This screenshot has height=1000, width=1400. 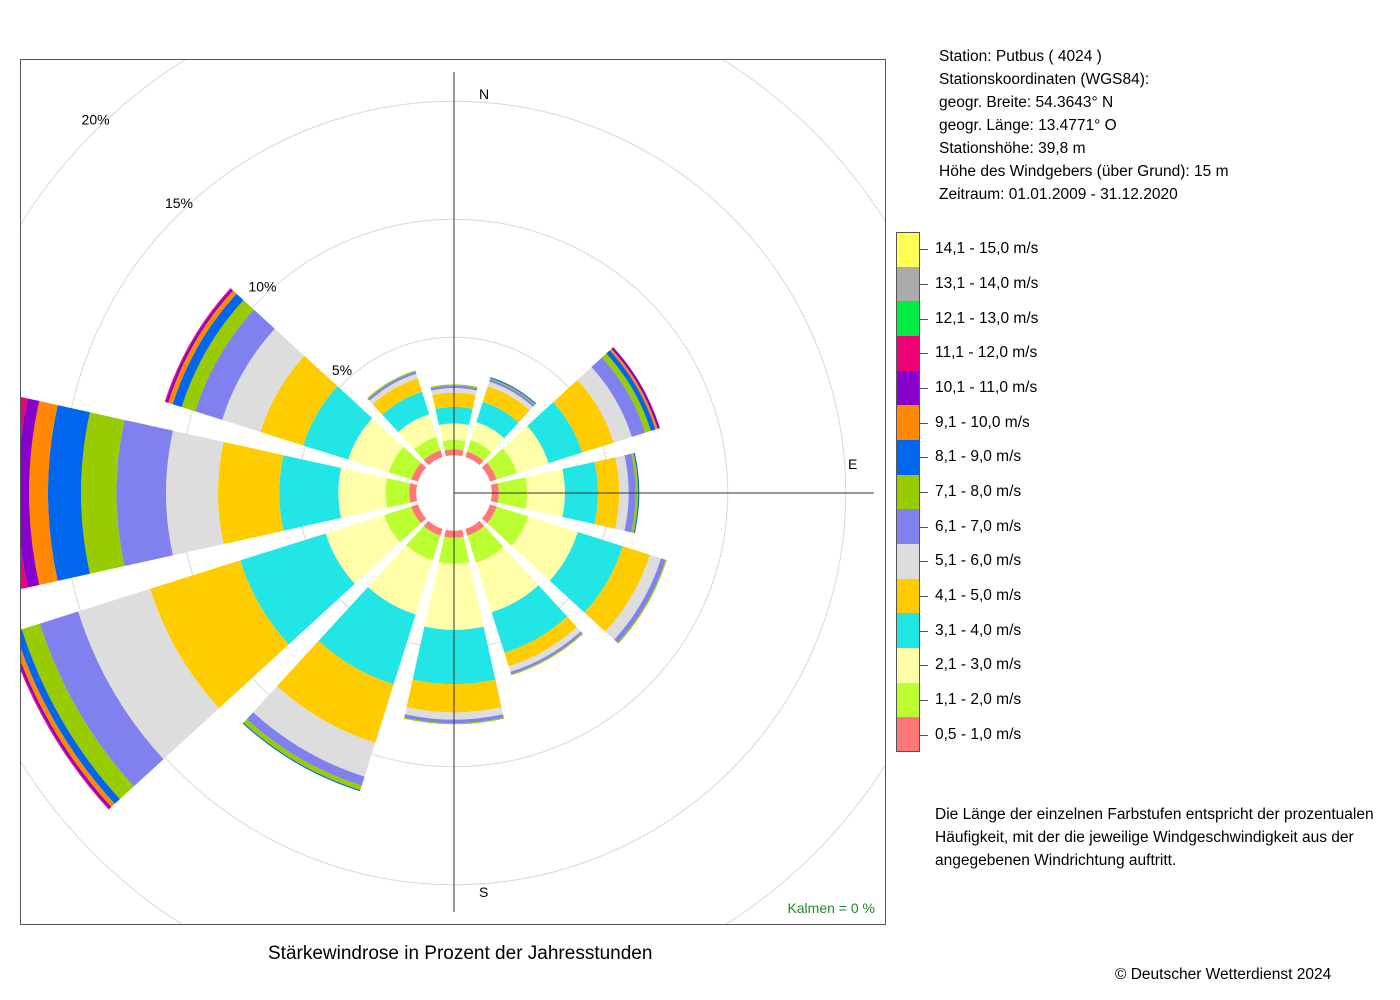 What do you see at coordinates (1084, 171) in the screenshot?
I see `sensor-height: Höhe des Windgebers (über Grund): 15 m` at bounding box center [1084, 171].